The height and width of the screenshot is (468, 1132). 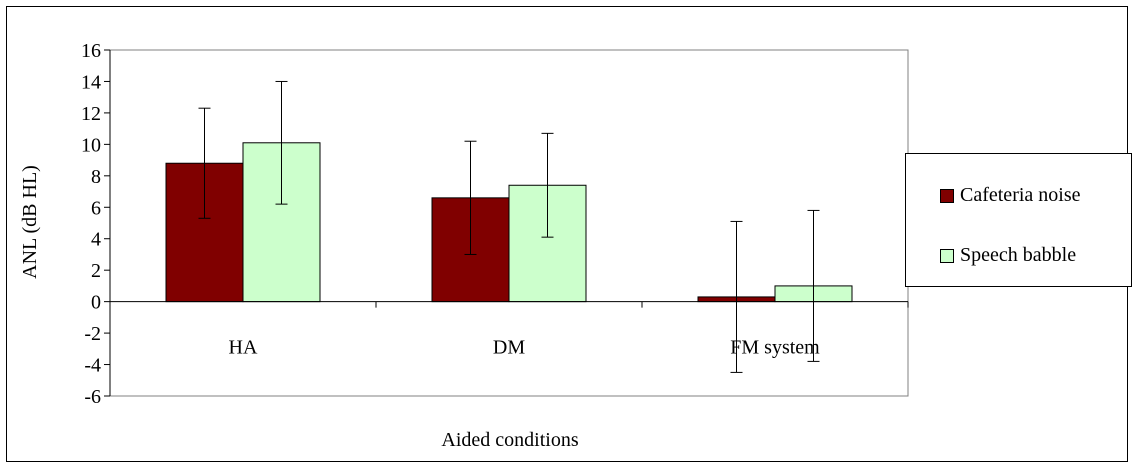 I want to click on y-axis-title: ANL (dB HL), so click(x=30, y=222).